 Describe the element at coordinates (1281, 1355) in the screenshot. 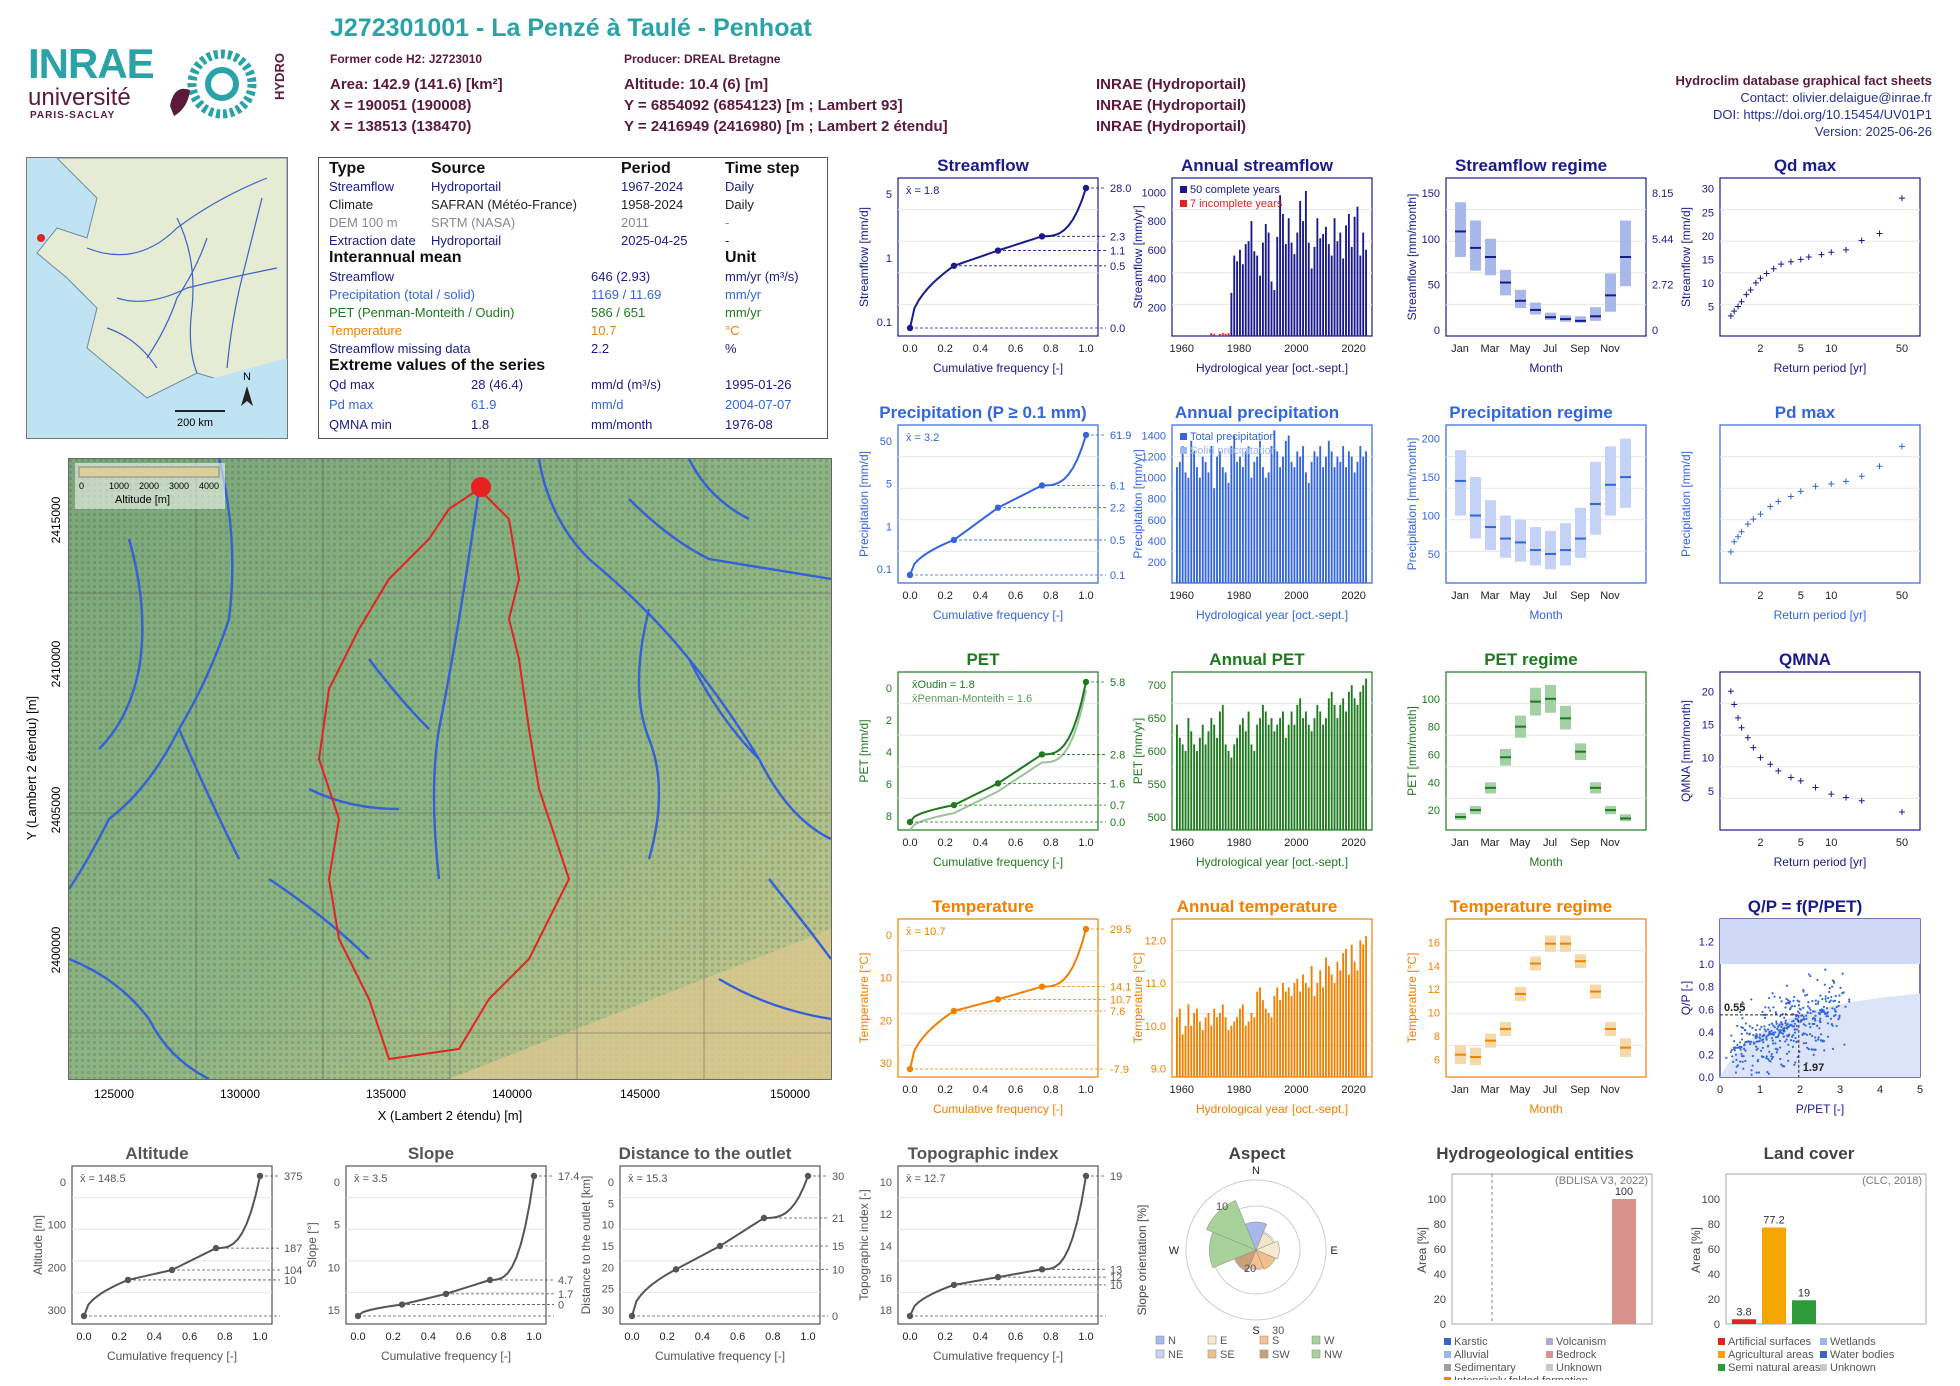

I see `legend-label: SW` at that location.